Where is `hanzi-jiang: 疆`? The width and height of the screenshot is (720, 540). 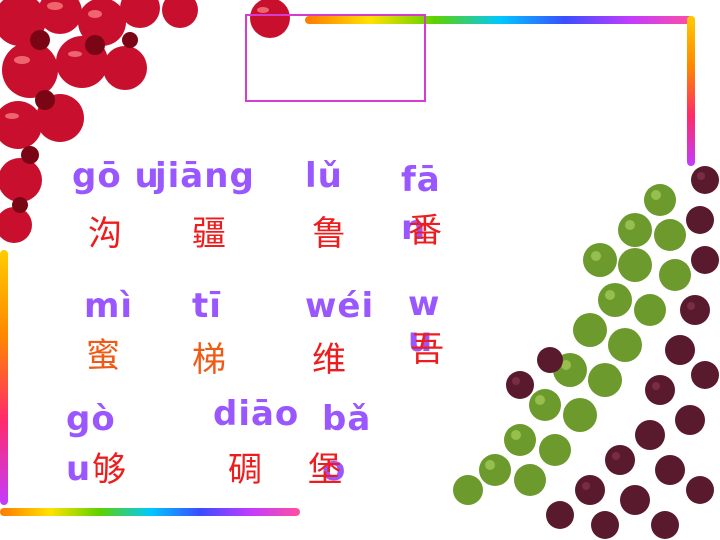
hanzi-jiang: 疆 is located at coordinates (209, 230).